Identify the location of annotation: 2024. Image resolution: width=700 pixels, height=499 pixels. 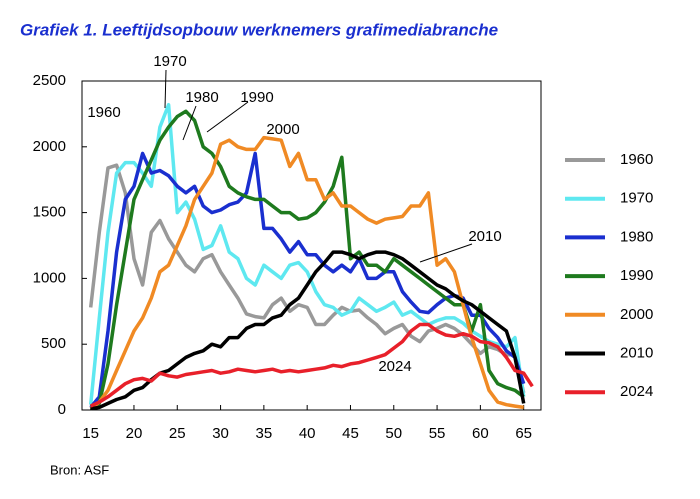
(394, 366).